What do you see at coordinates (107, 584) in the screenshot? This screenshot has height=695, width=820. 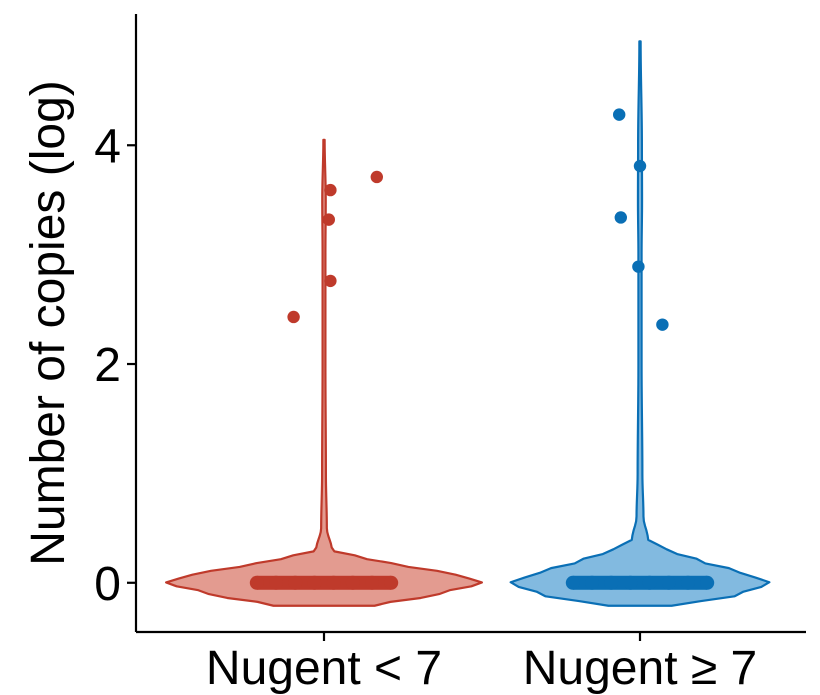 I see `y-tick-label: 0` at bounding box center [107, 584].